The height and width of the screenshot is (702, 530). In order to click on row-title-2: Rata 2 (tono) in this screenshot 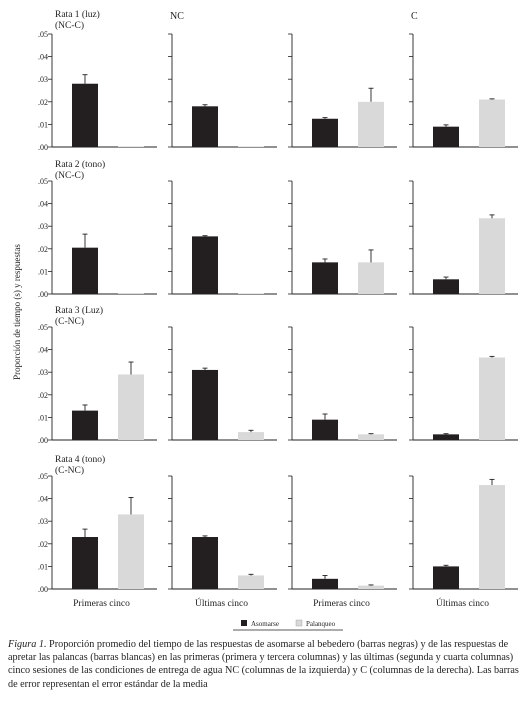, I will do `click(80, 164)`.